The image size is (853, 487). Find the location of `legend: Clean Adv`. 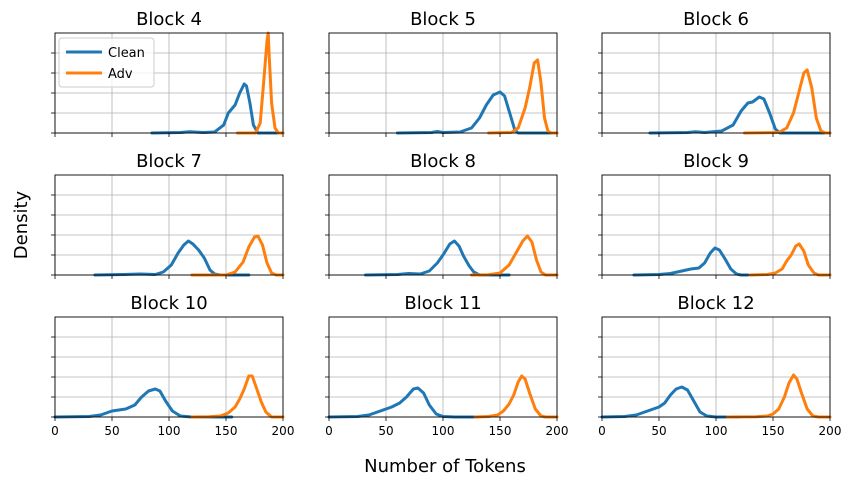

legend: Clean Adv is located at coordinates (106, 62).